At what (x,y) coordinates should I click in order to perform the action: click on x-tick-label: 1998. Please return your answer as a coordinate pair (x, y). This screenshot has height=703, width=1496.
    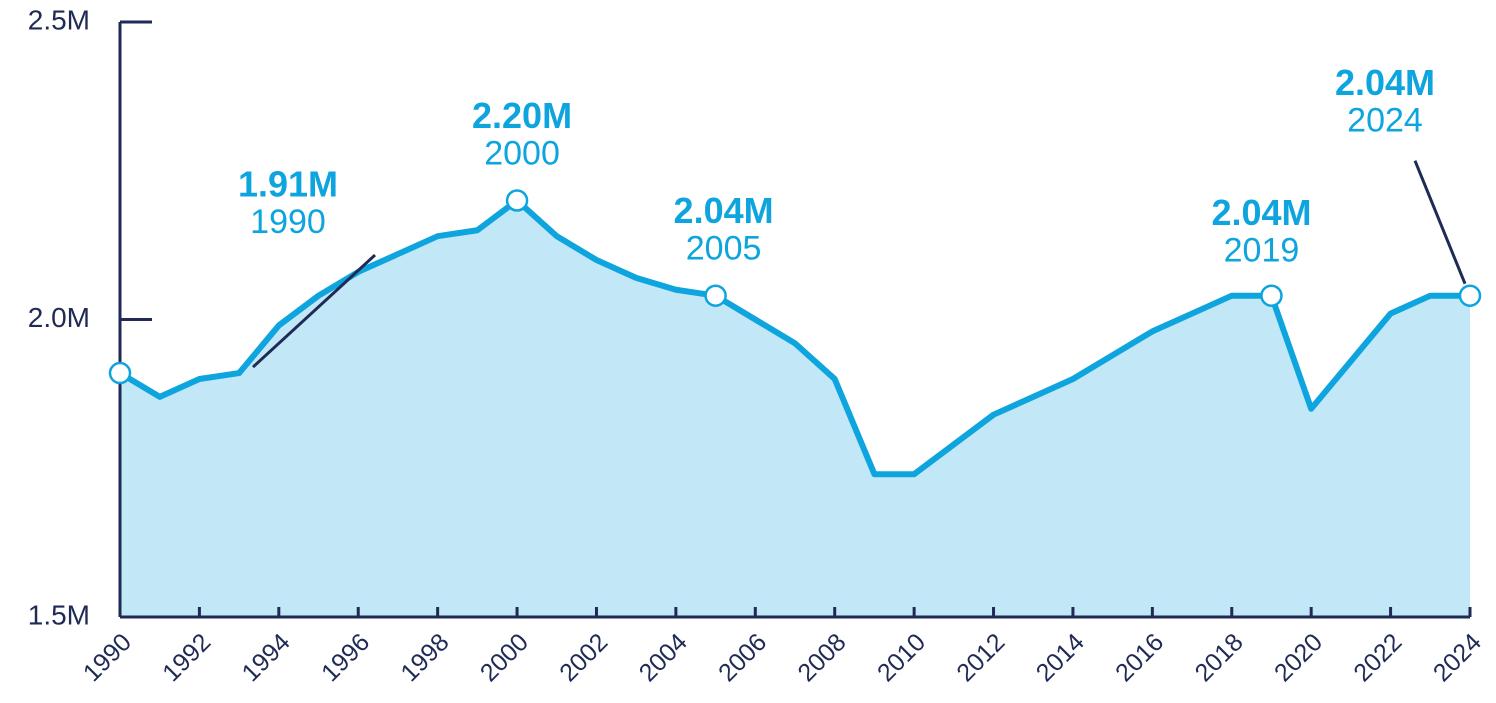
    Looking at the image, I should click on (424, 657).